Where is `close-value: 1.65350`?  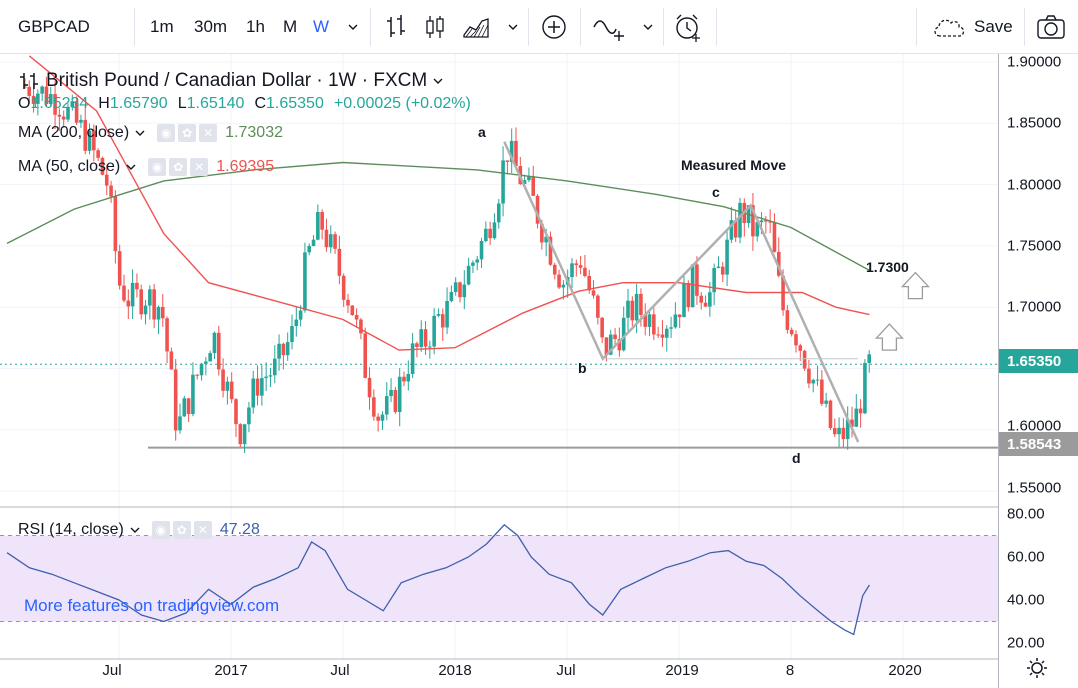 close-value: 1.65350 is located at coordinates (295, 103).